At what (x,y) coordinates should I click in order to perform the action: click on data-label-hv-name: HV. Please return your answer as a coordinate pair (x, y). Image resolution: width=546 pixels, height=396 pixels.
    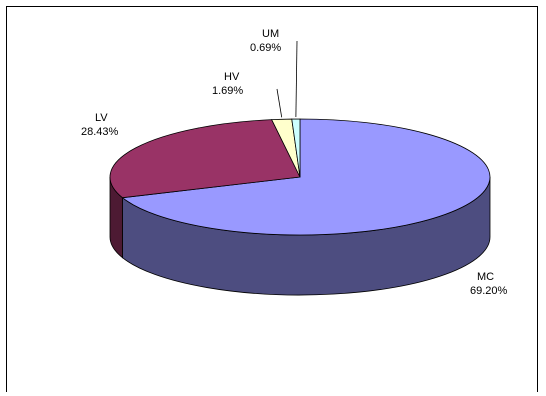
    Looking at the image, I should click on (232, 77).